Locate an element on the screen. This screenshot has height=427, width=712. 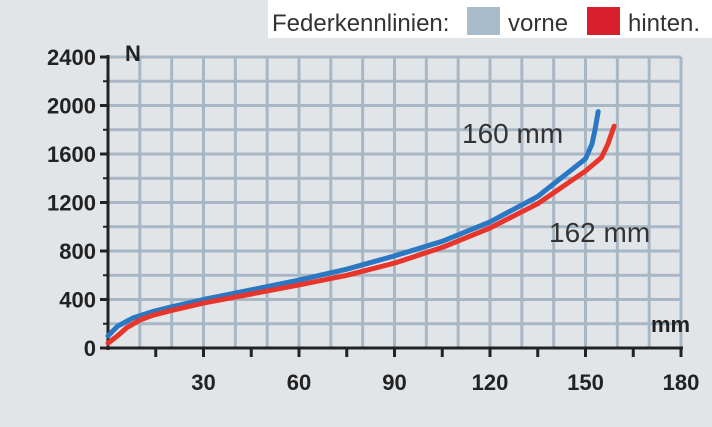
y-tick-label: 2000 is located at coordinates (71, 106).